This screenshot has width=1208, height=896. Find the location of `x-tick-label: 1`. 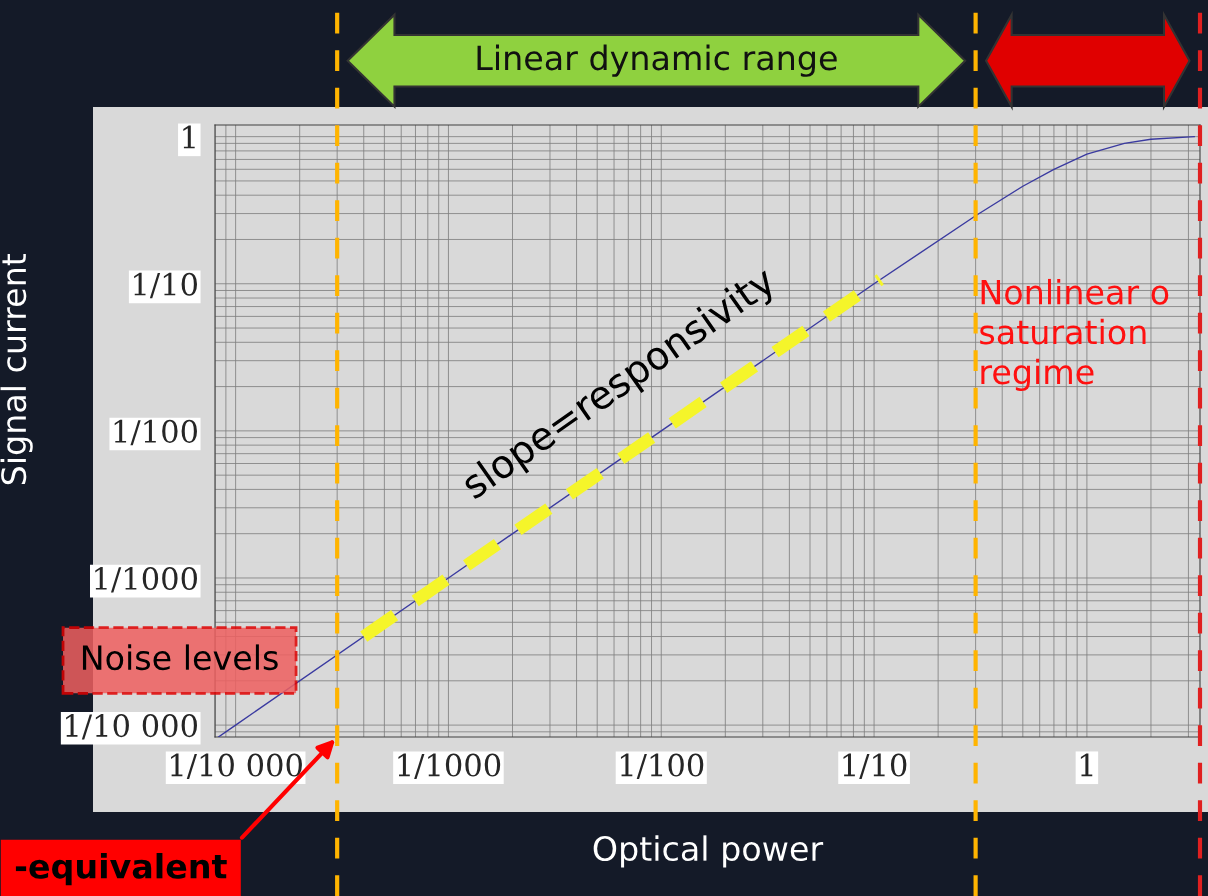

x-tick-label: 1 is located at coordinates (1086, 765).